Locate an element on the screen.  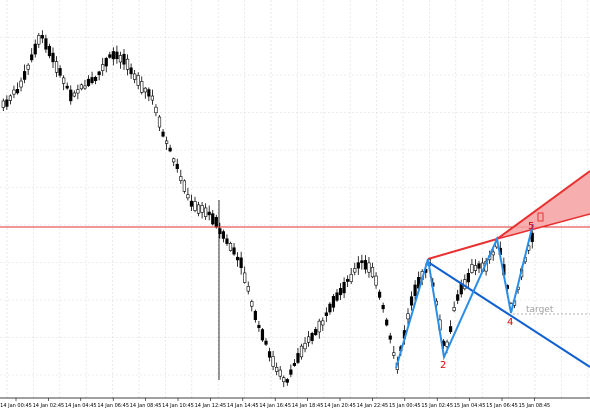
wave-label-5: 5 is located at coordinates (531, 226).